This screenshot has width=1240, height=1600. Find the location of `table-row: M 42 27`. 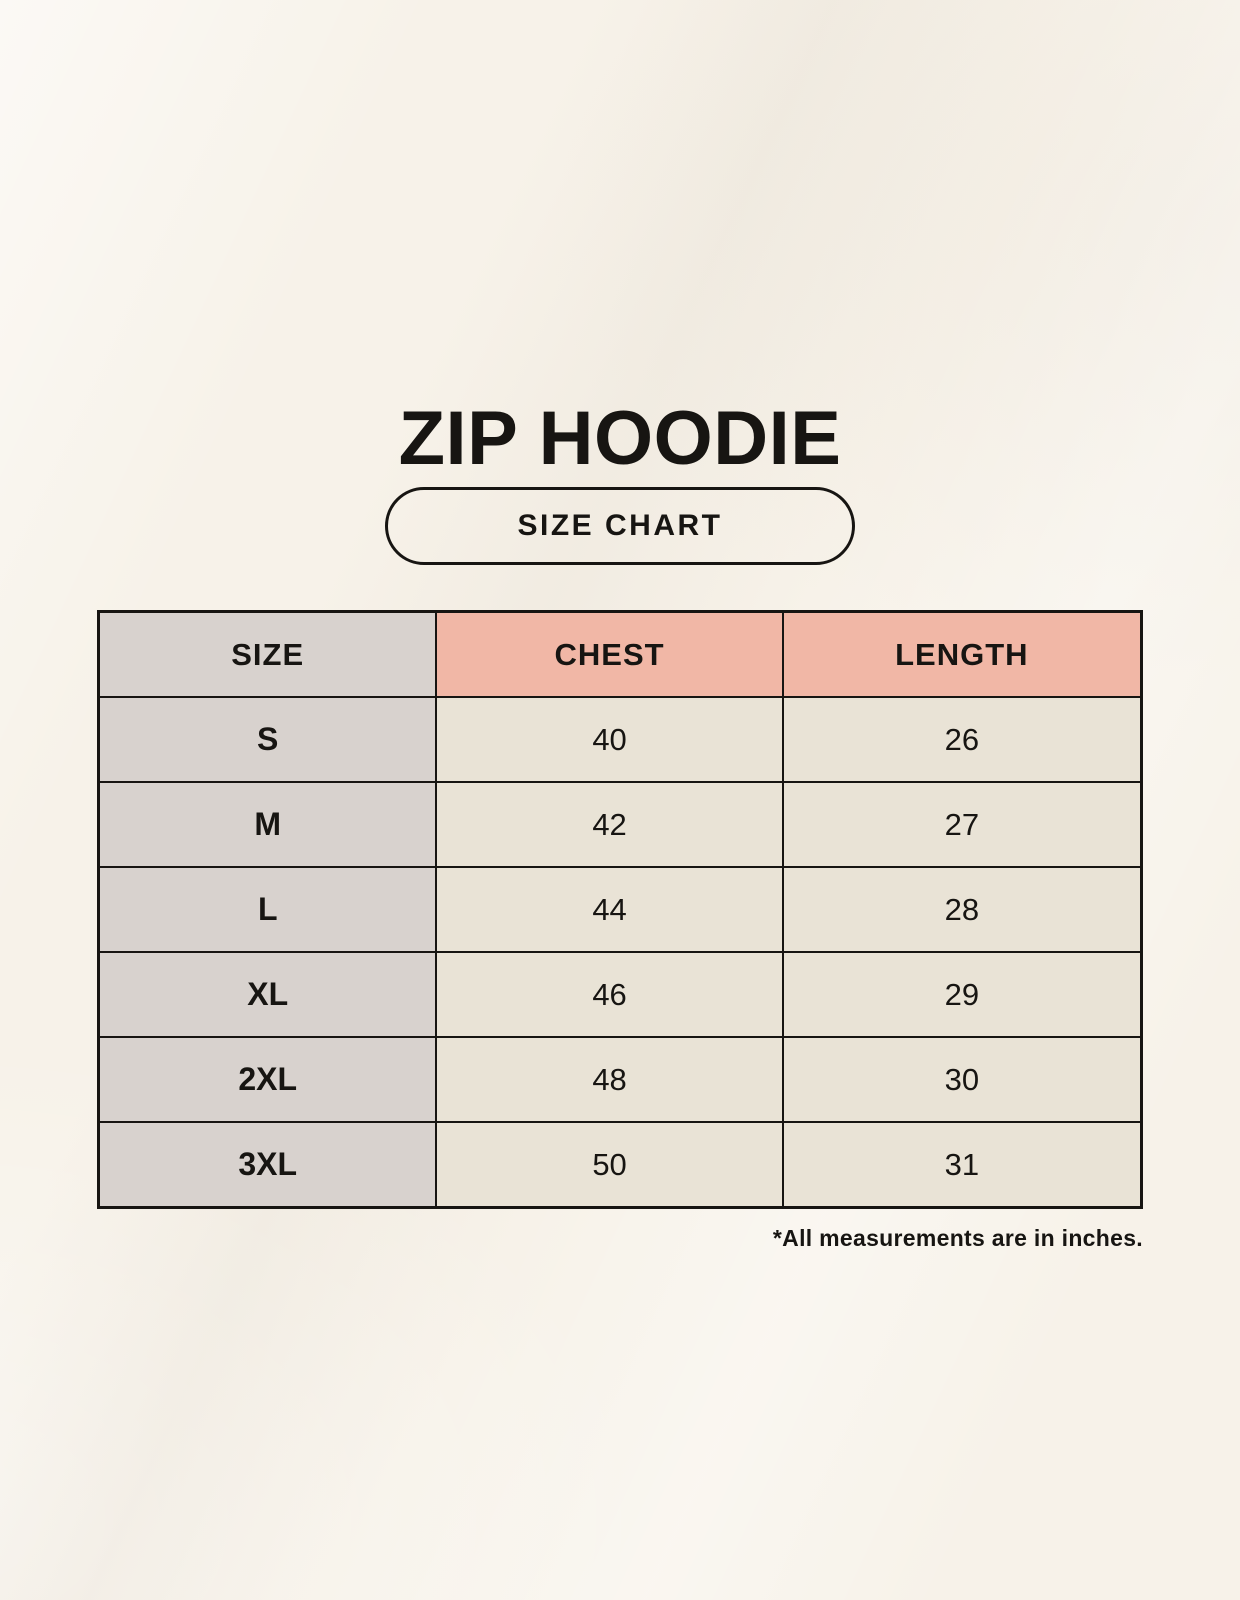

table-row: M 42 27 is located at coordinates (620, 824).